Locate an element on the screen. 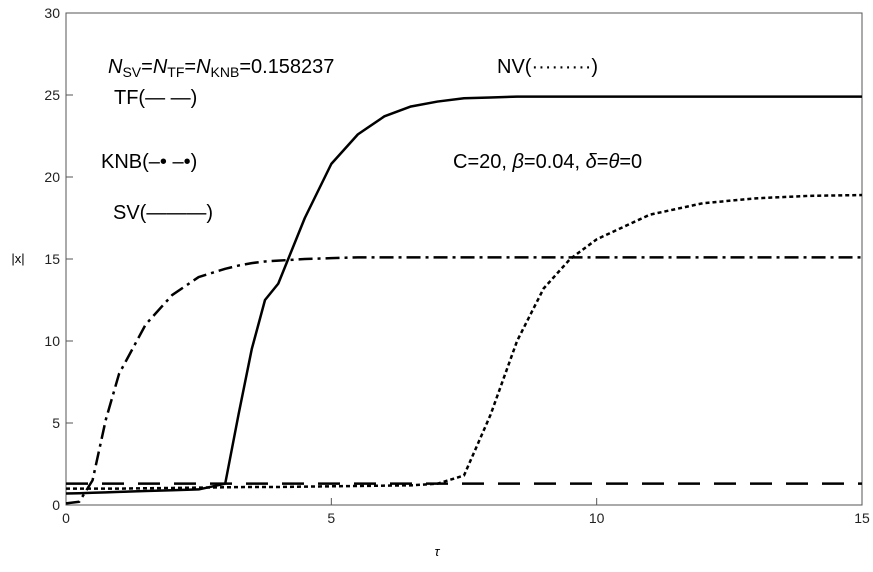  y-tick-label: 0 is located at coordinates (56, 505).